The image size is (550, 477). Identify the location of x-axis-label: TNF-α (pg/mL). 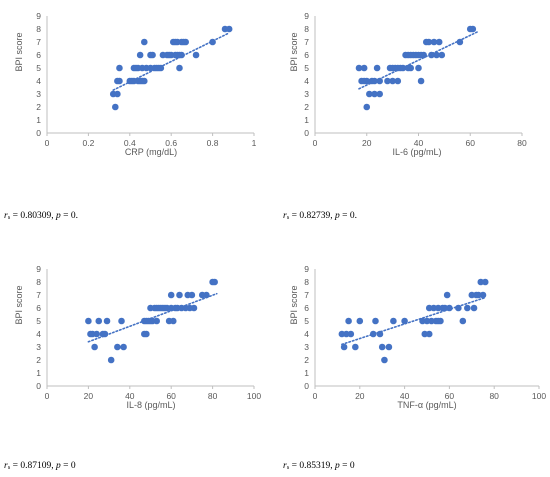
(426, 405).